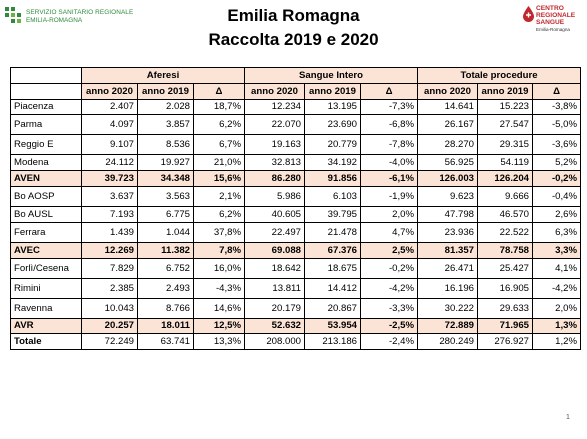 The image size is (587, 439). I want to click on table-cell: 30.222, so click(448, 308).